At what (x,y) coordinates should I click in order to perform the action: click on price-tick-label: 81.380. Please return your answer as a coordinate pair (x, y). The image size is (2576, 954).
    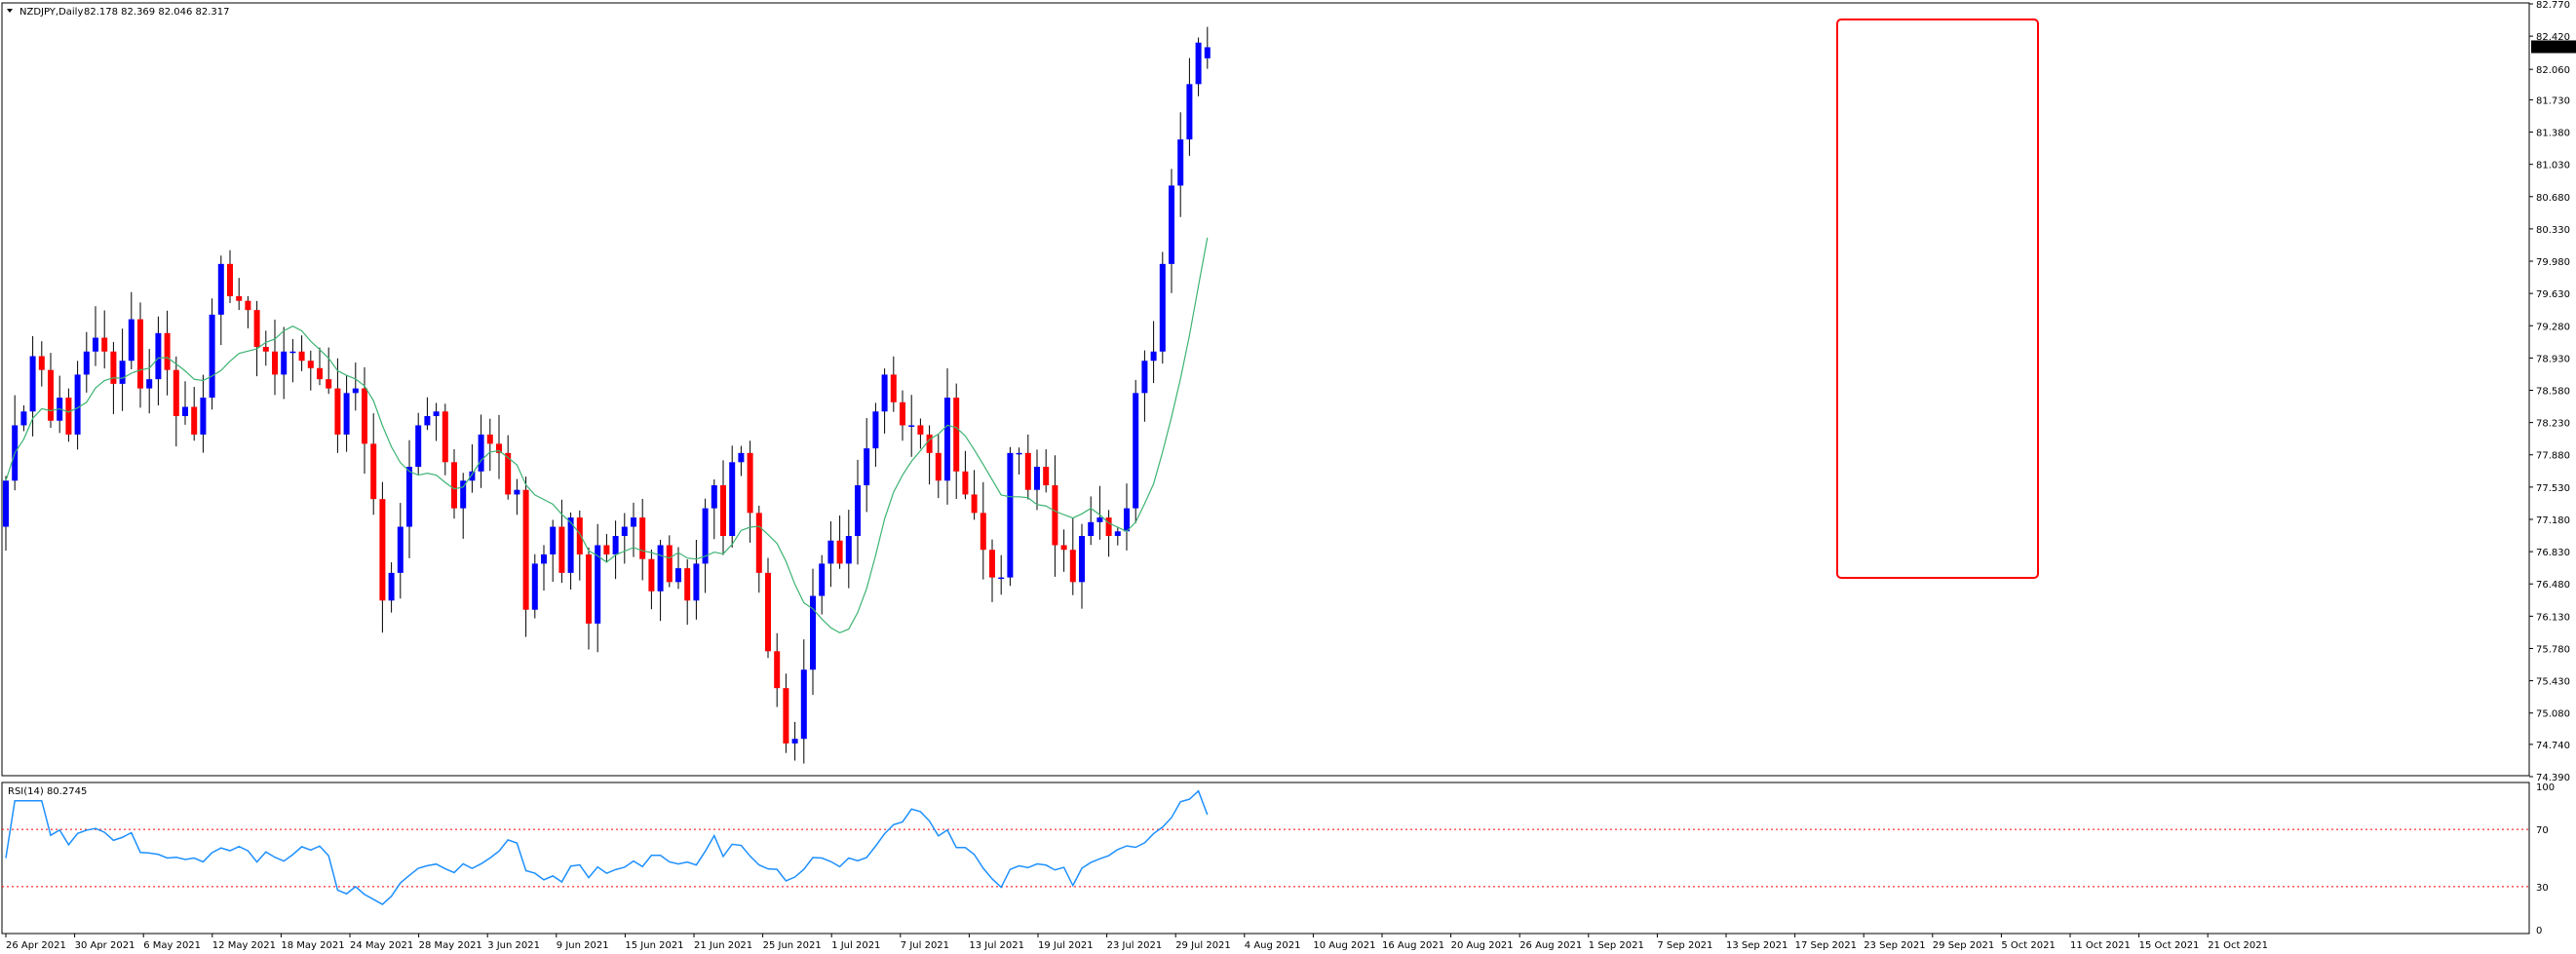
    Looking at the image, I should click on (2553, 134).